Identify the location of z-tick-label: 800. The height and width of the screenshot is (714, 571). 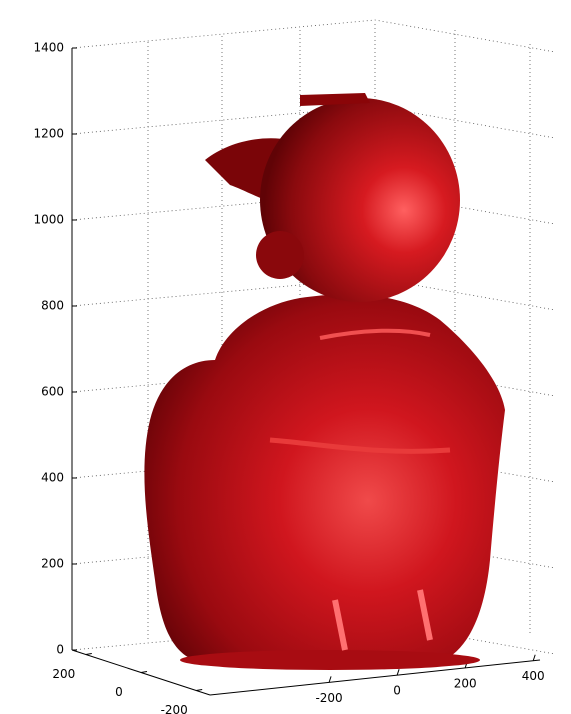
(52, 306).